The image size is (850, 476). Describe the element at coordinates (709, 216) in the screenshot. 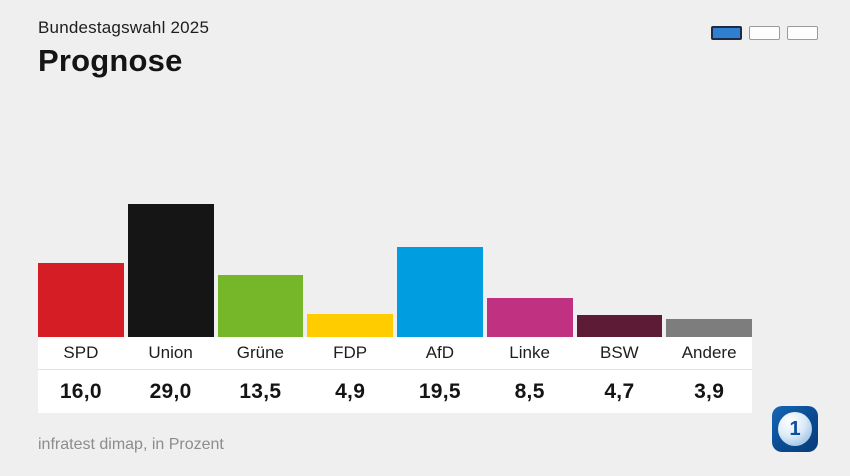

I see `bar-column-andere` at that location.